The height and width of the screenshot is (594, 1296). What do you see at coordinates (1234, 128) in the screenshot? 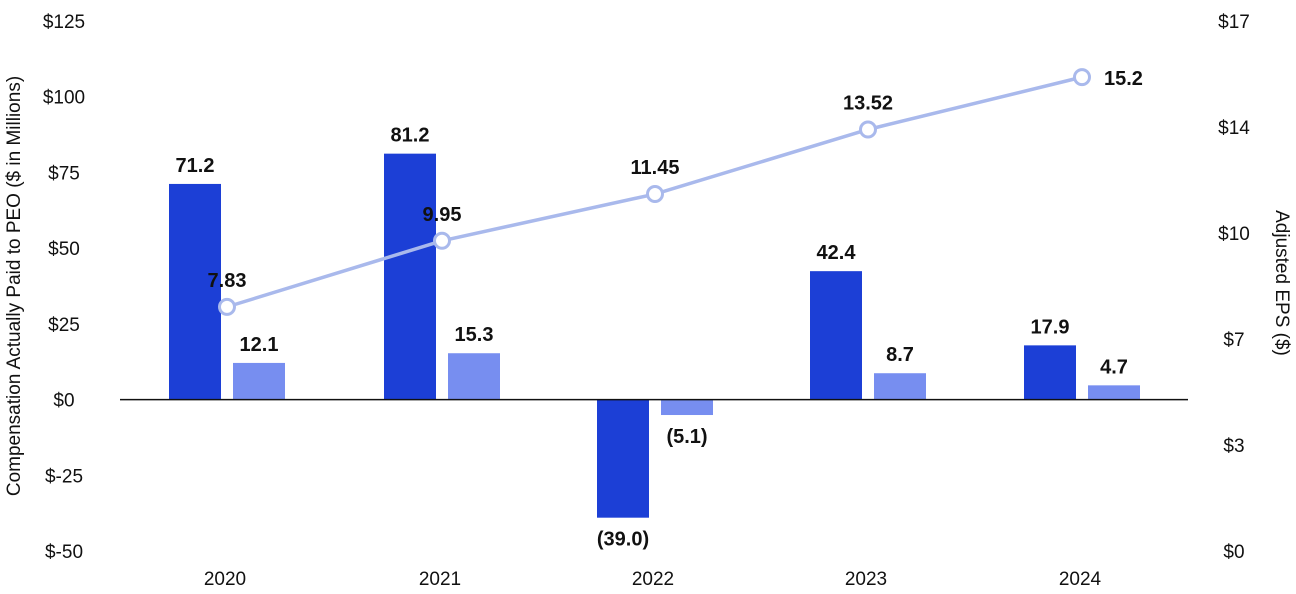
I see `y-tick-label-right: $14` at bounding box center [1234, 128].